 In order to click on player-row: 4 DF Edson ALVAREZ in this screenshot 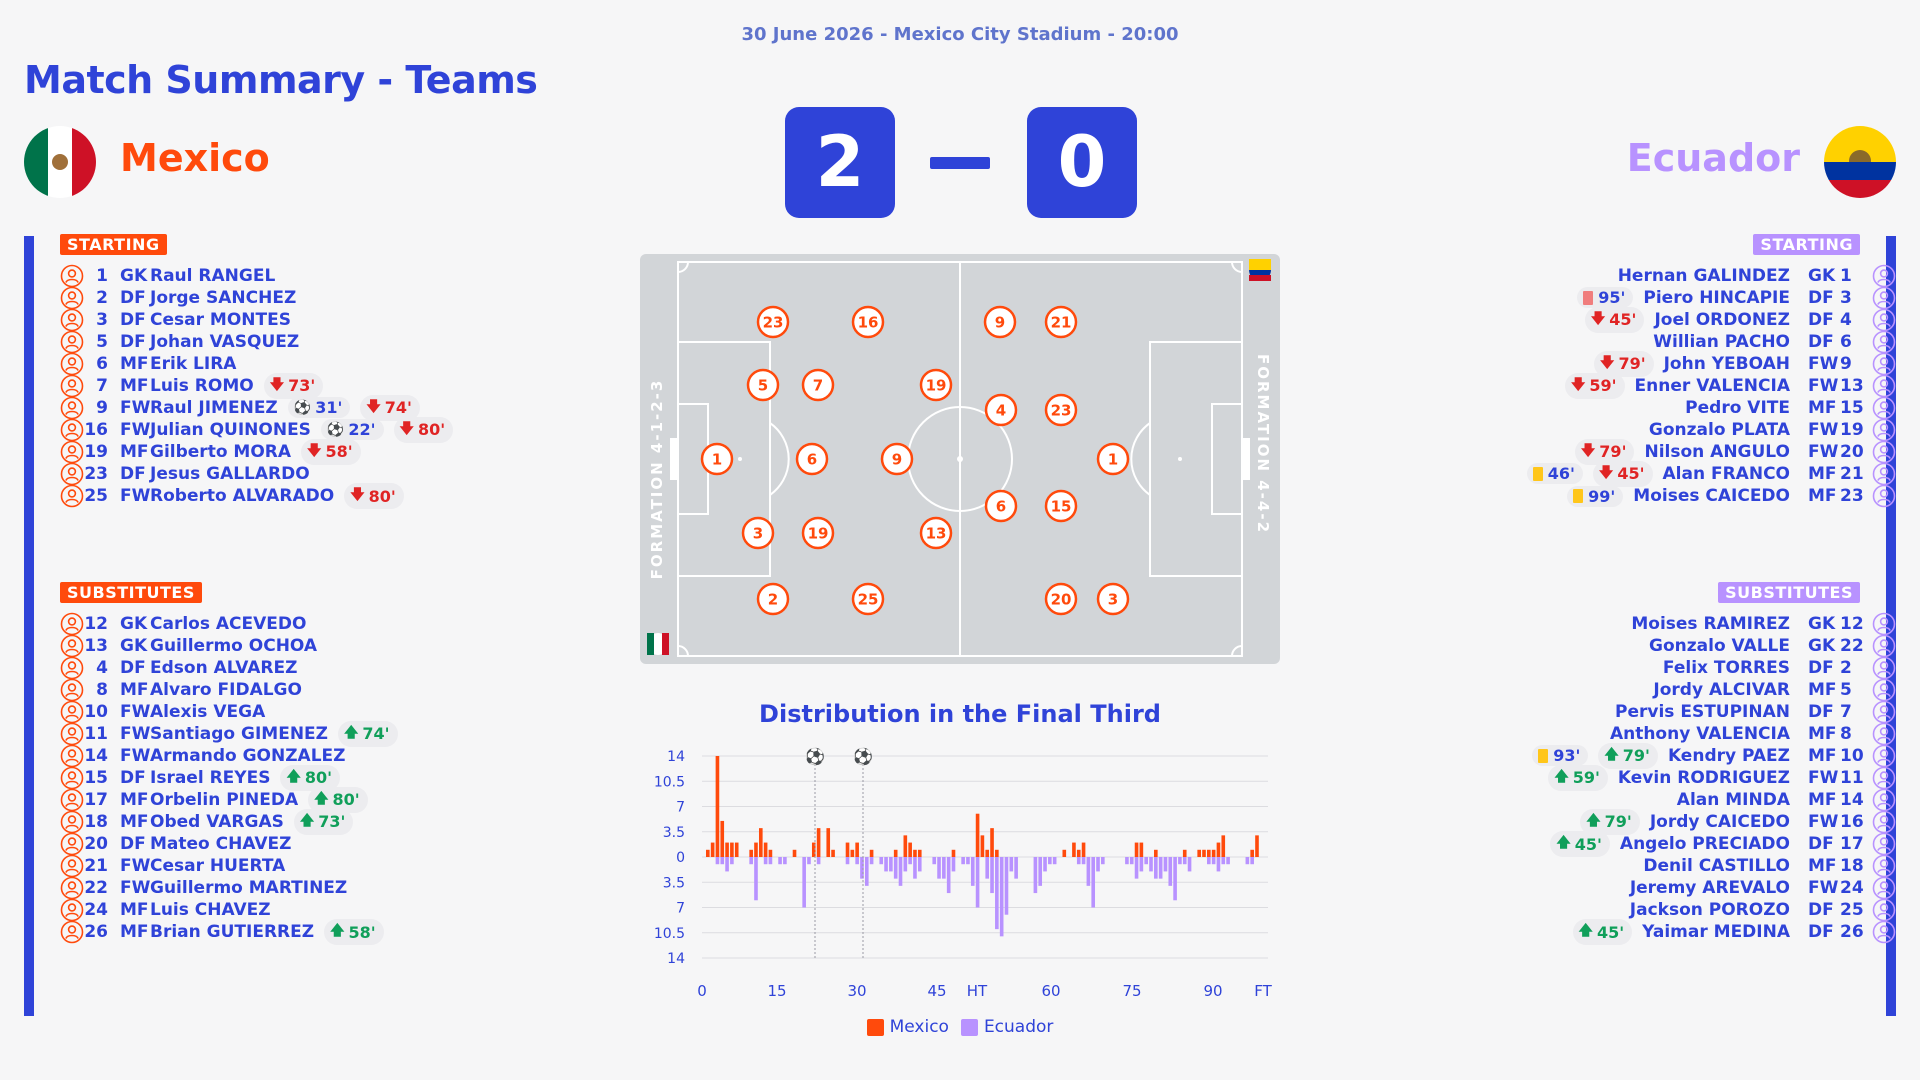, I will do `click(178, 667)`.